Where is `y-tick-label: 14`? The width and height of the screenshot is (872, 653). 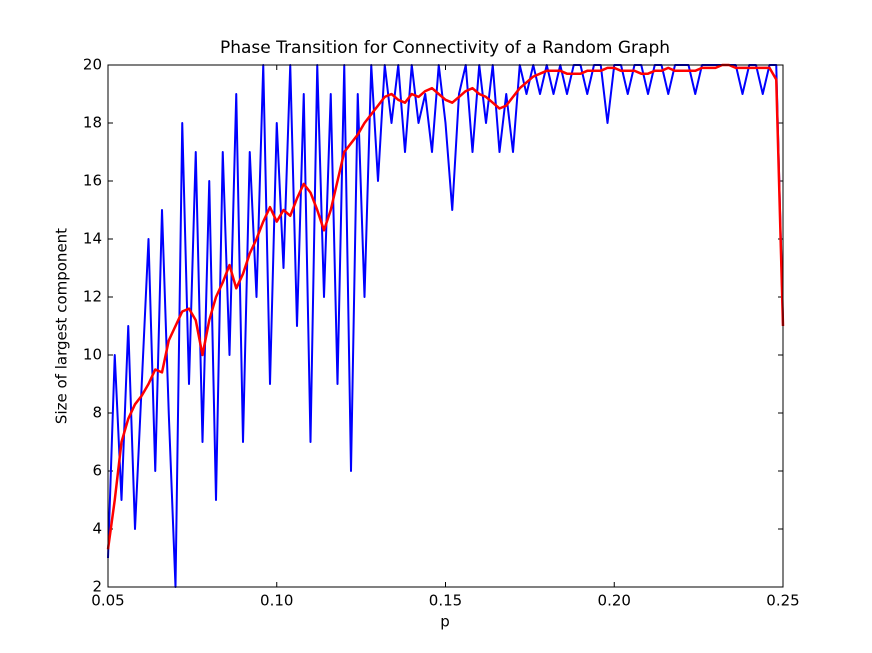 y-tick-label: 14 is located at coordinates (92, 239).